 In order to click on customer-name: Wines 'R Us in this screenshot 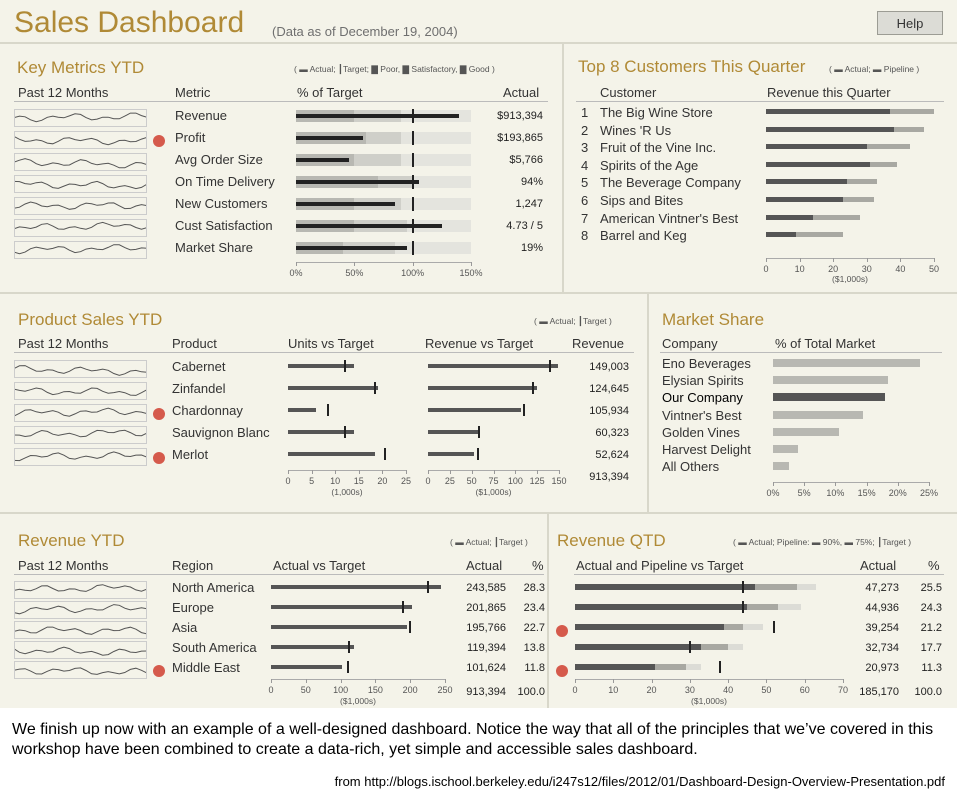, I will do `click(636, 130)`.